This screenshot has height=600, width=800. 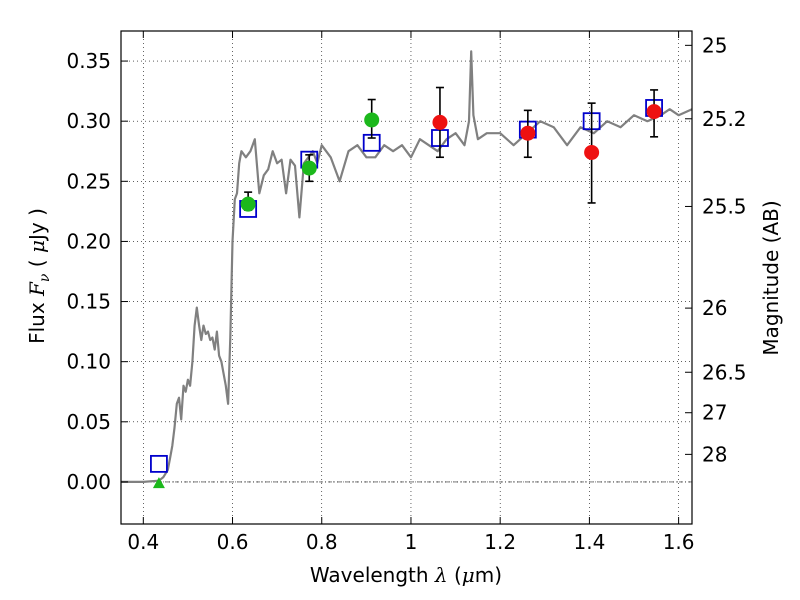 What do you see at coordinates (771, 277) in the screenshot?
I see `y2-axis-label: Magnitude (AB)` at bounding box center [771, 277].